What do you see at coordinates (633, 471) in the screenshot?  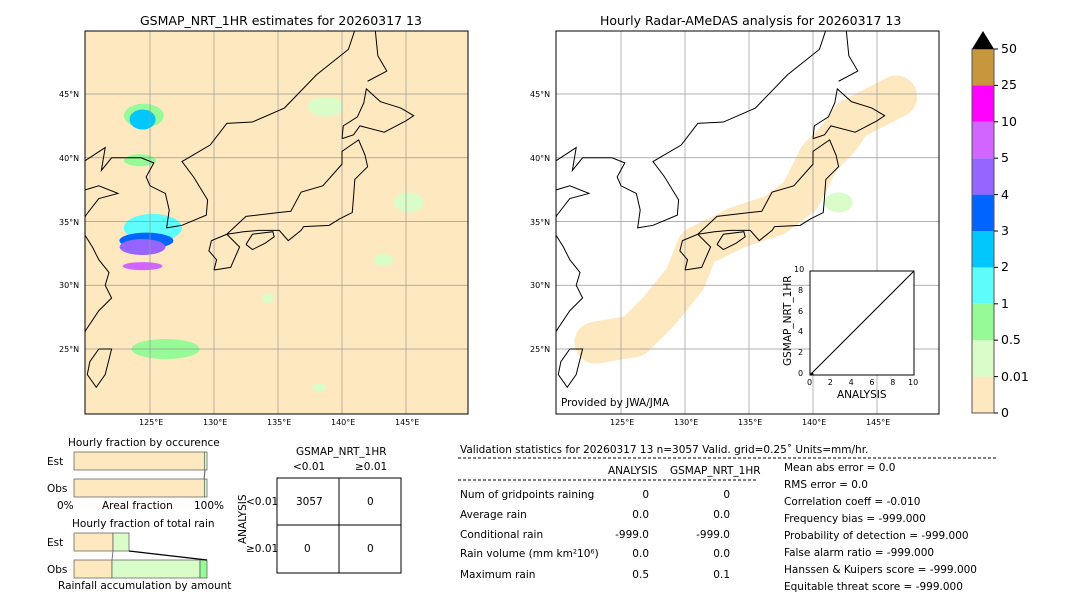 I see `stats-col-analysis: ANALYSIS` at bounding box center [633, 471].